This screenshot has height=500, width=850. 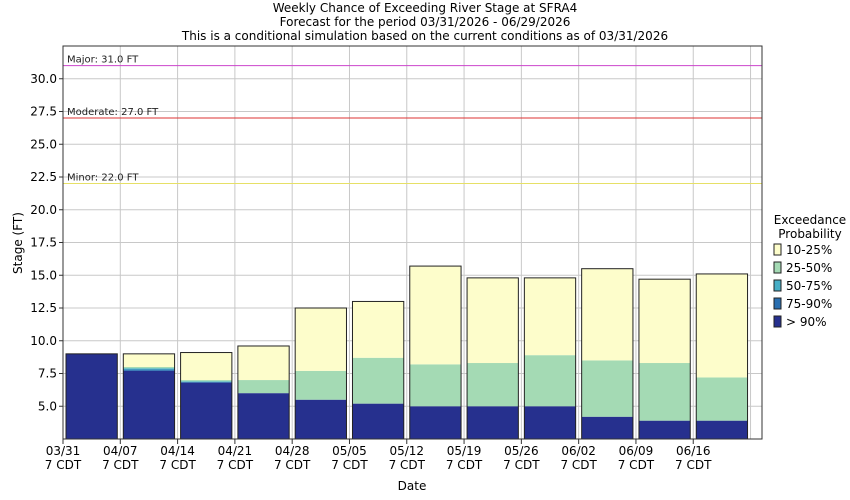 What do you see at coordinates (43, 177) in the screenshot?
I see `y-tick-label: 22.5` at bounding box center [43, 177].